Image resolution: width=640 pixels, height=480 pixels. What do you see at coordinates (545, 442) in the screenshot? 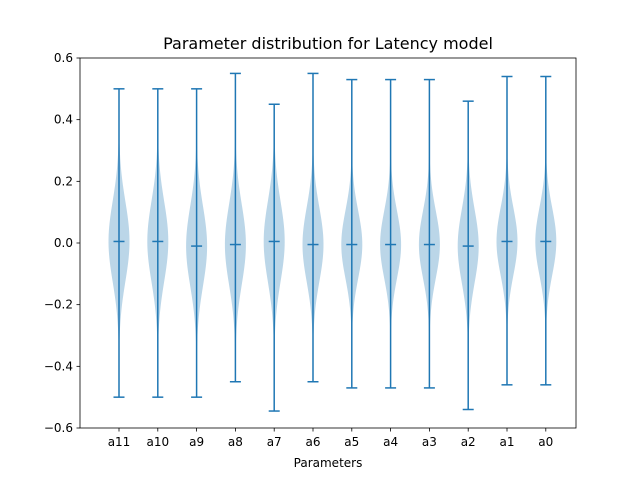
I see `x-tick-label: a0` at bounding box center [545, 442].